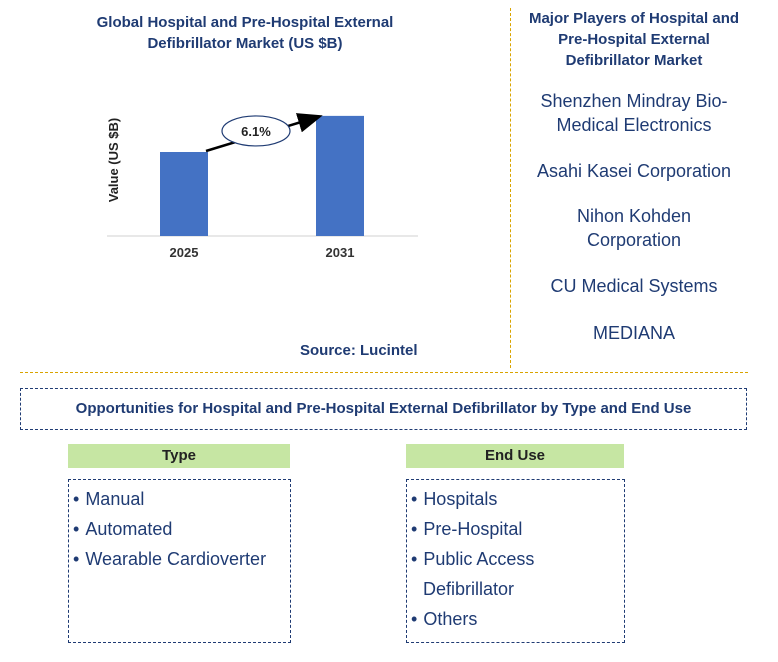 This screenshot has width=778, height=662. Describe the element at coordinates (473, 529) in the screenshot. I see `end-use-item-label: Pre-Hospital` at that location.